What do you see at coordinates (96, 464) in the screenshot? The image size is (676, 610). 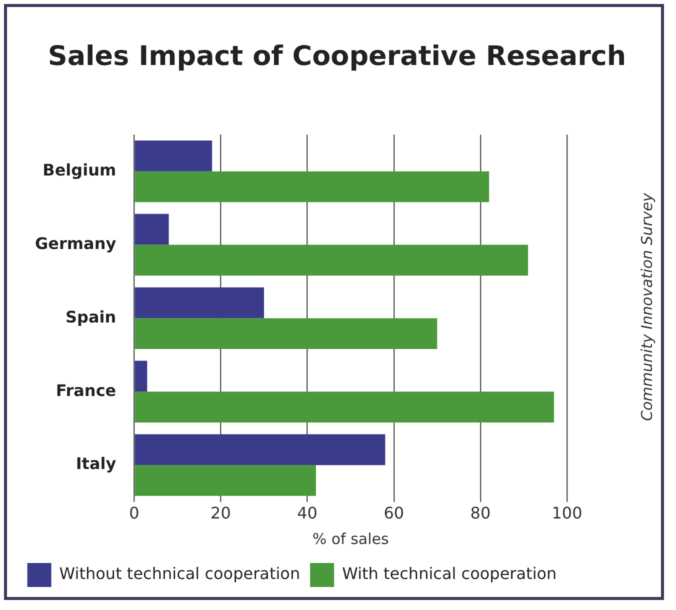 I see `y-tick-label: Italy` at bounding box center [96, 464].